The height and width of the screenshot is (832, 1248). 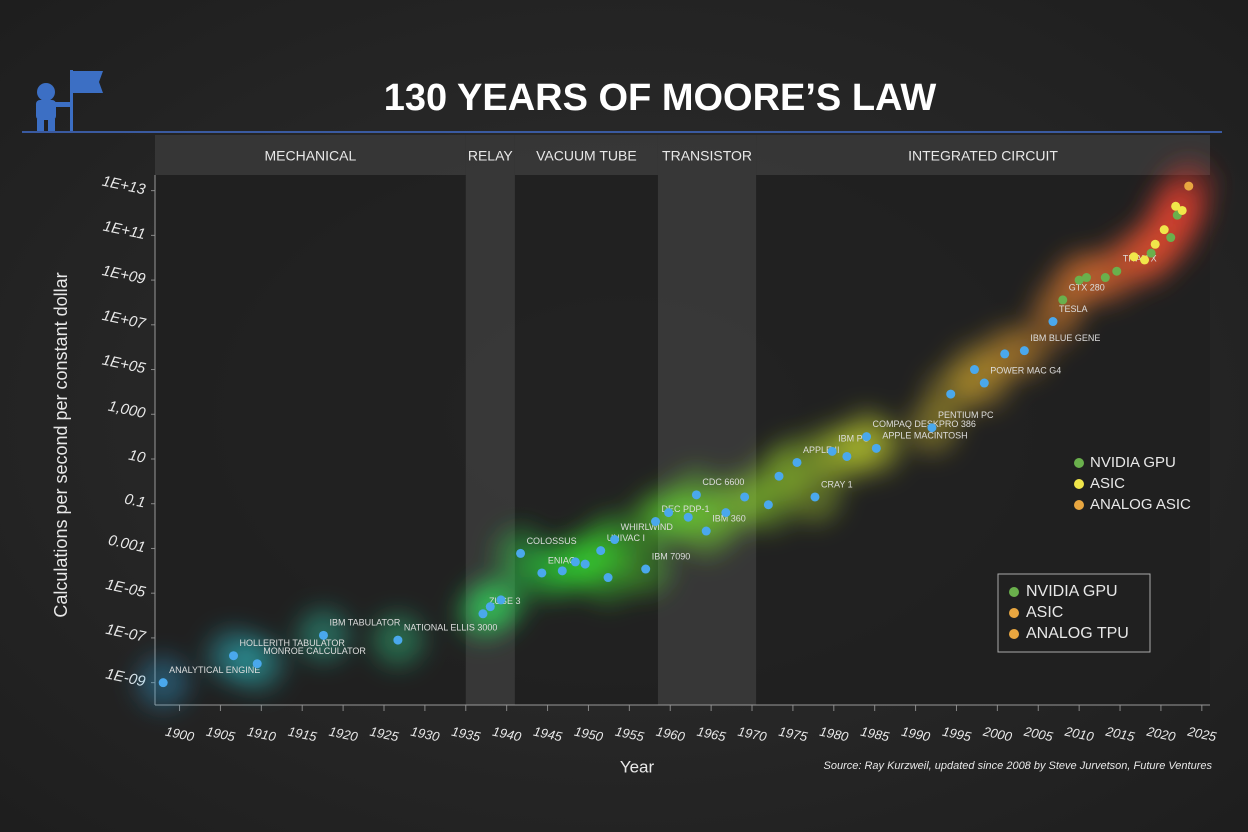 I want to click on x-tick-label: 1930, so click(x=425, y=734).